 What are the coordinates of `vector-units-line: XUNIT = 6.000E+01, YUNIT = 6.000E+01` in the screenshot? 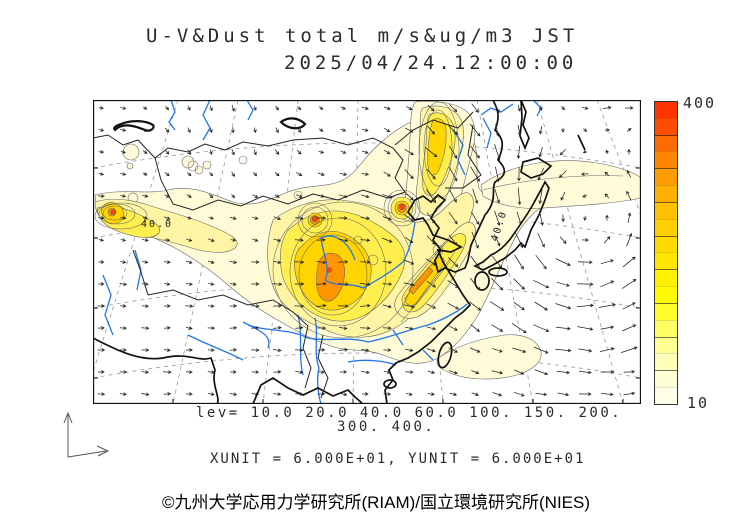 It's located at (398, 459).